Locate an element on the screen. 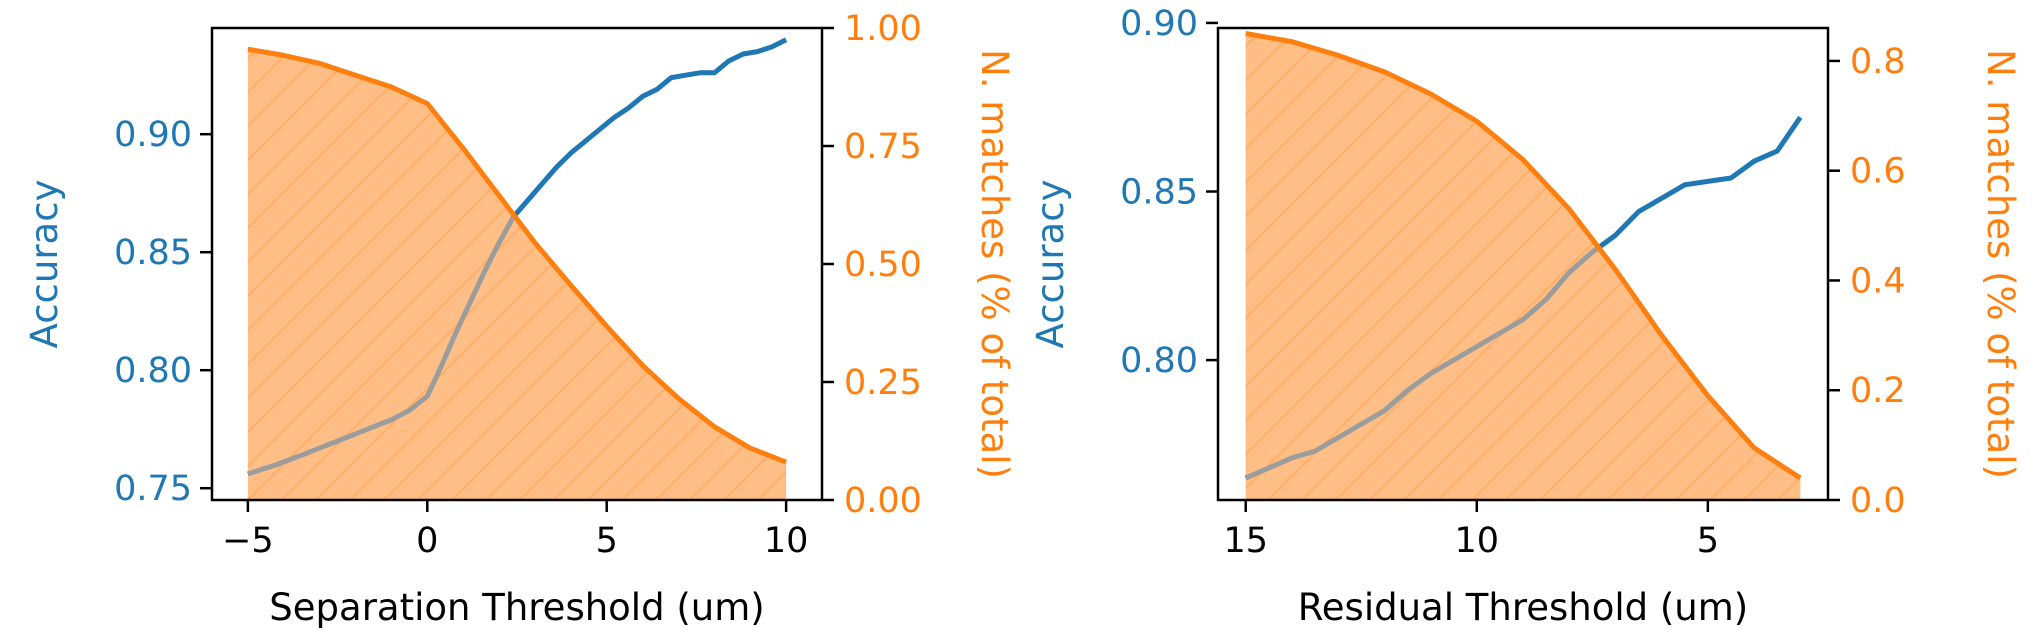  left-x-tick-label: 5 is located at coordinates (607, 541).